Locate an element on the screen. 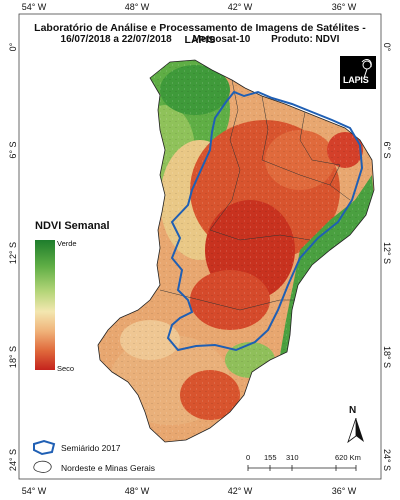 This screenshot has width=400, height=500. lat-right-1: 0° is located at coordinates (387, 47).